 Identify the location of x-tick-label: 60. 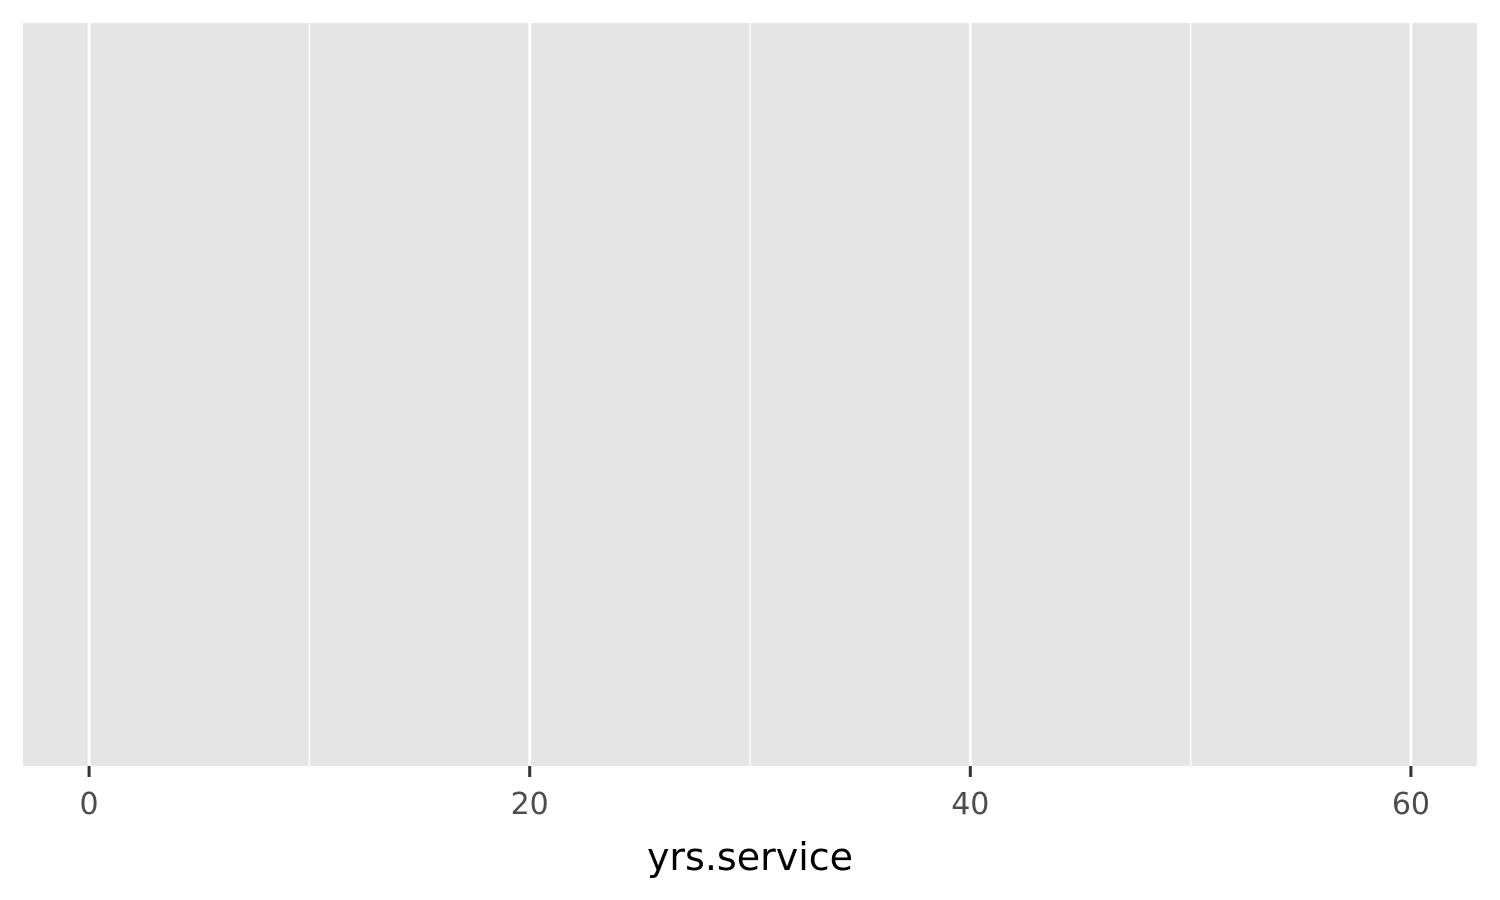
(1411, 804).